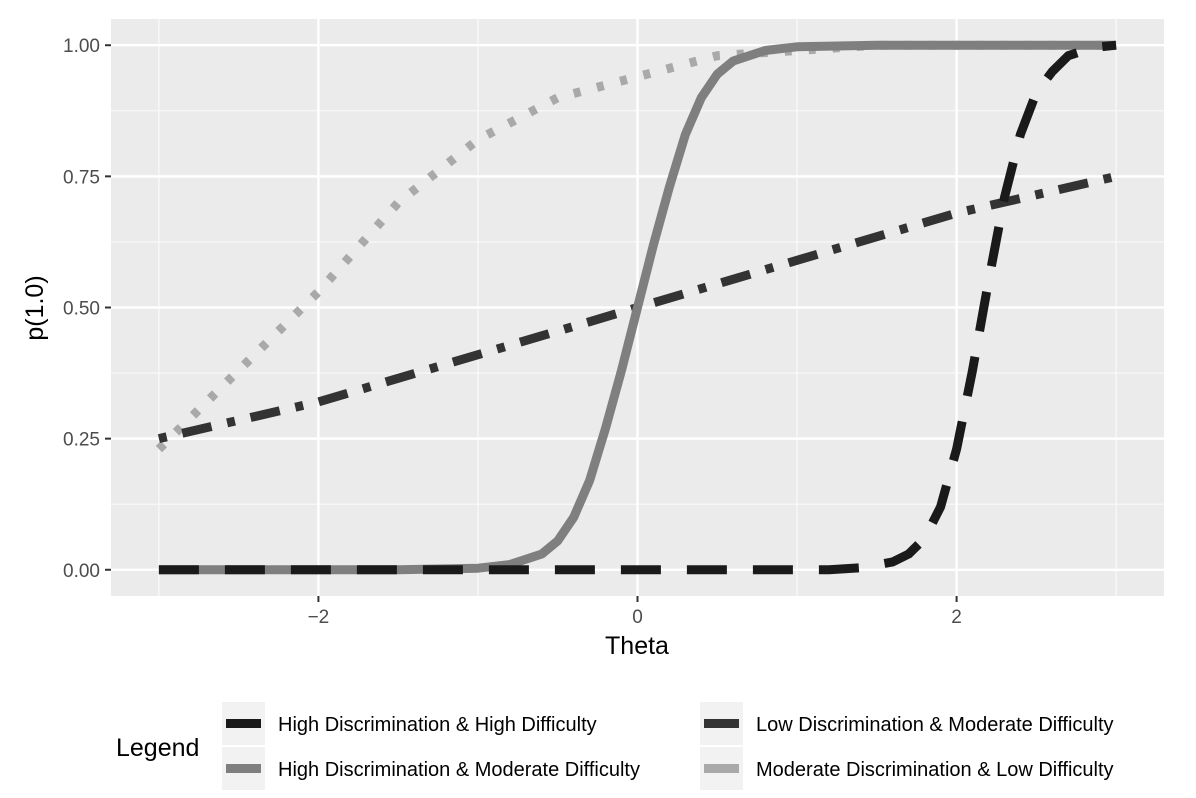 This screenshot has width=1196, height=798. I want to click on legend-label: Moderate Discrimination & Low Difficulty, so click(935, 770).